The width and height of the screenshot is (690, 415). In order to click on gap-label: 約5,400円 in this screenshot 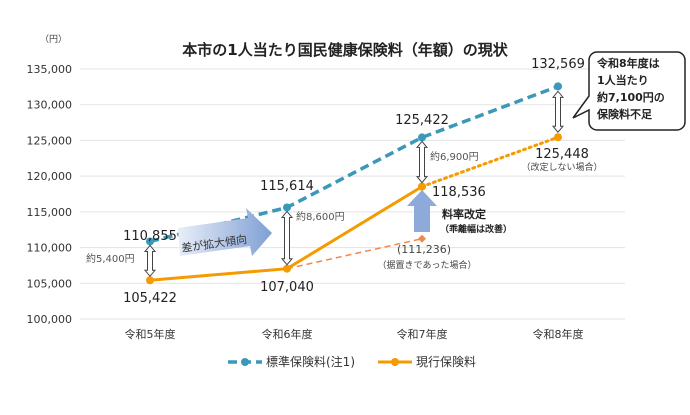, I will do `click(110, 258)`.